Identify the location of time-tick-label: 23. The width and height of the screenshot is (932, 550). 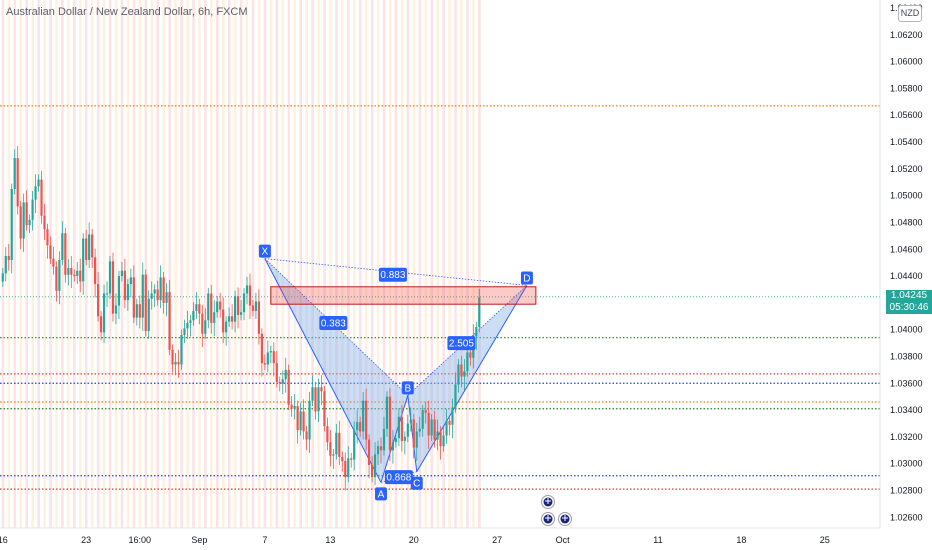
(86, 540).